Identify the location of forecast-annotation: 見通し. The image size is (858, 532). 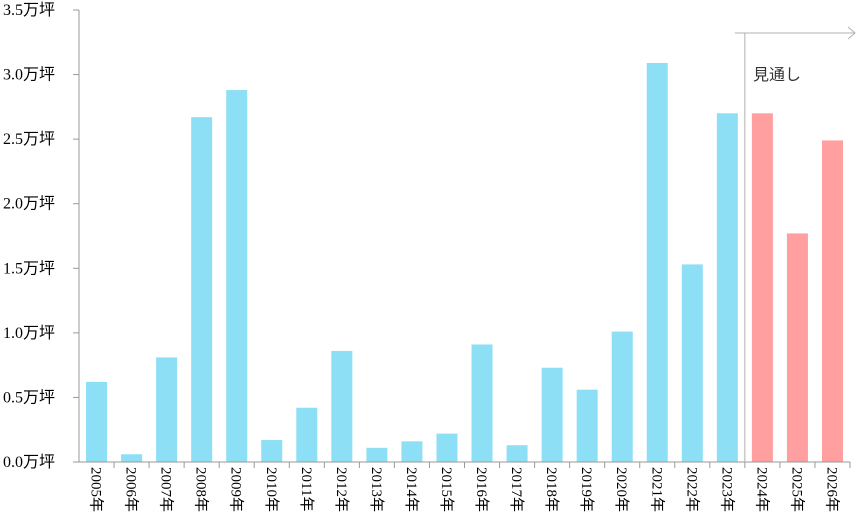
(777, 75).